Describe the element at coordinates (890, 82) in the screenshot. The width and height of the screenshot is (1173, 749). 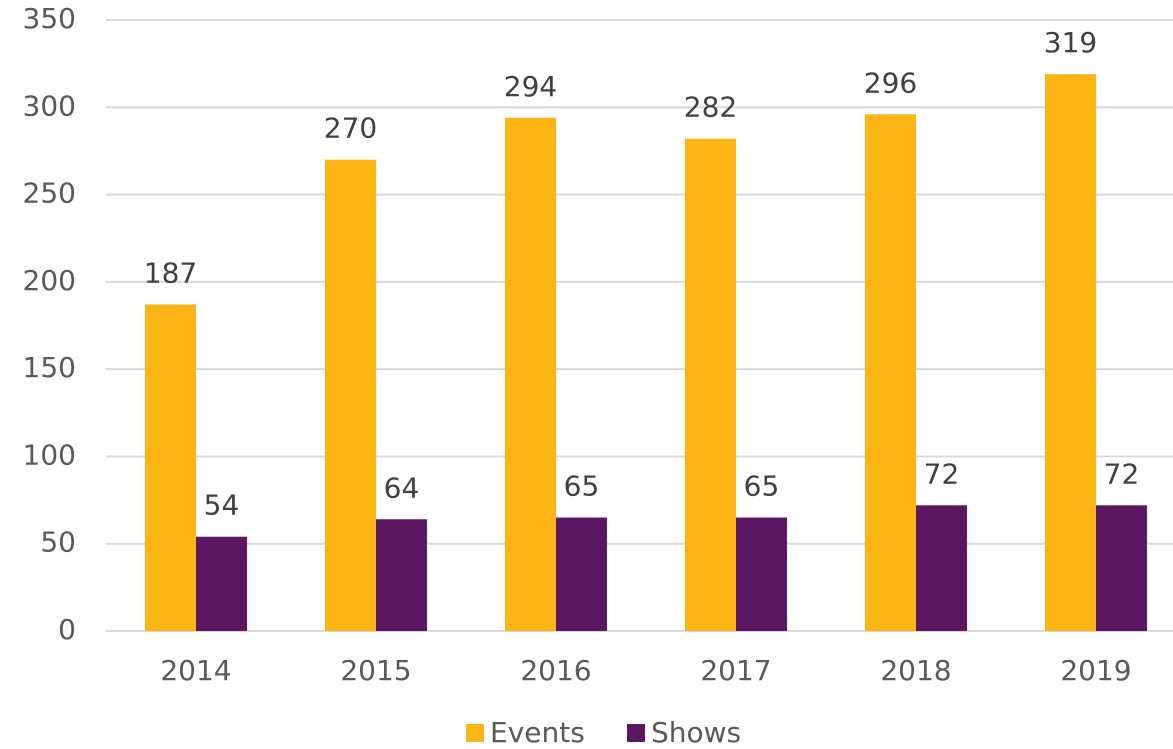
I see `data-label: 296` at that location.